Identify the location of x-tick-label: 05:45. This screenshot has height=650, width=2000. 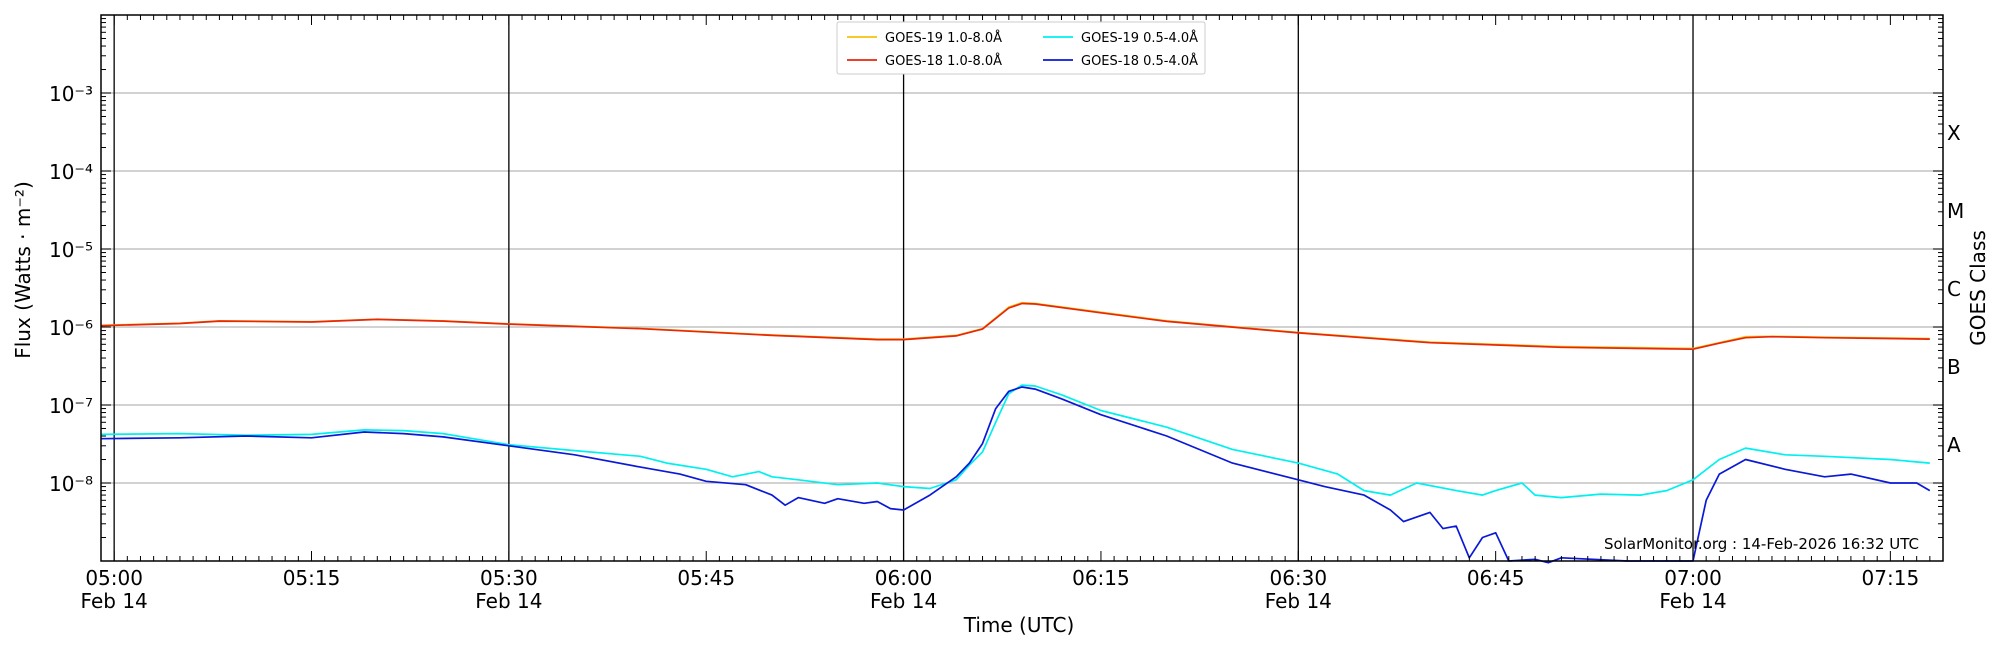
(706, 578).